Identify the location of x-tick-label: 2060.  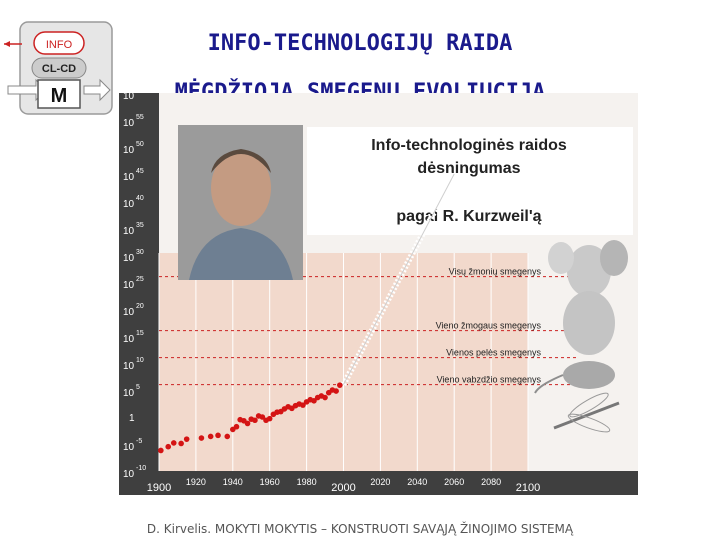
(454, 482).